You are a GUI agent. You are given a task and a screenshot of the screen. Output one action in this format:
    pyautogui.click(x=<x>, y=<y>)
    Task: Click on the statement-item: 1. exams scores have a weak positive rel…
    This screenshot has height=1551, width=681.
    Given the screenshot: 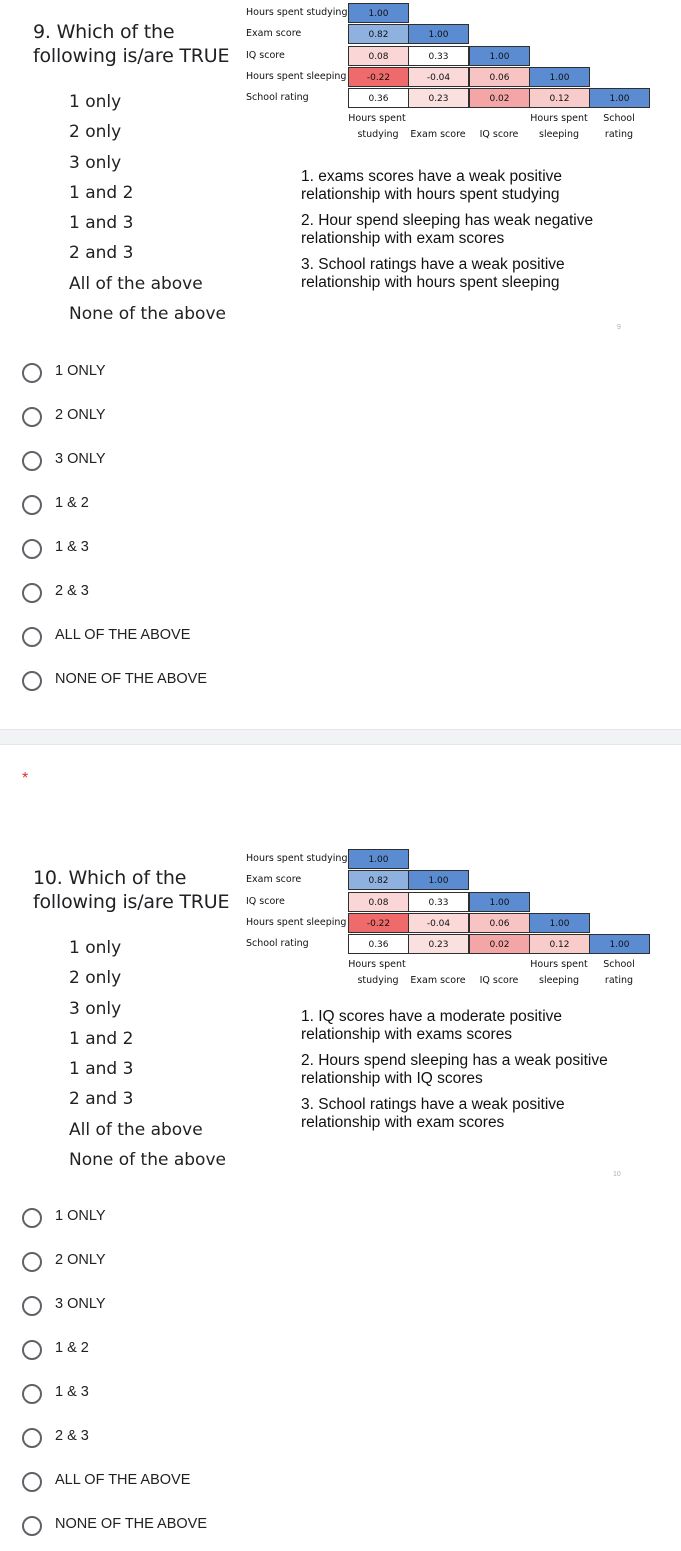 What is the action you would take?
    pyautogui.click(x=432, y=185)
    